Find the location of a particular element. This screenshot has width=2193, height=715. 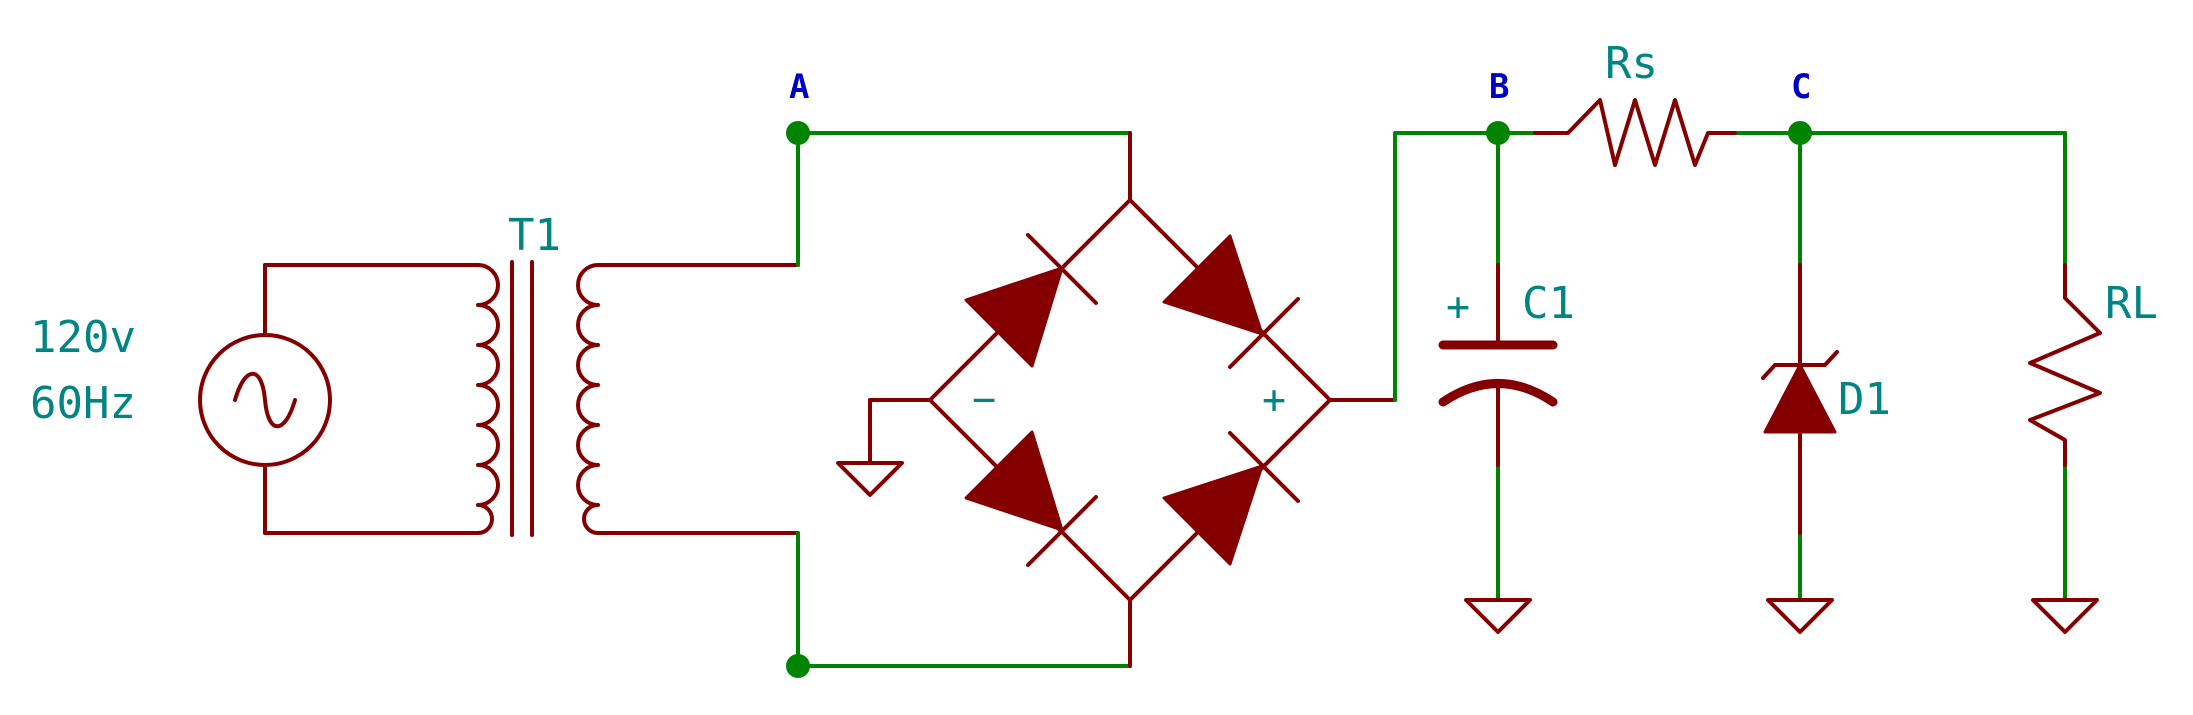

bridge-ground-icon is located at coordinates (870, 447).